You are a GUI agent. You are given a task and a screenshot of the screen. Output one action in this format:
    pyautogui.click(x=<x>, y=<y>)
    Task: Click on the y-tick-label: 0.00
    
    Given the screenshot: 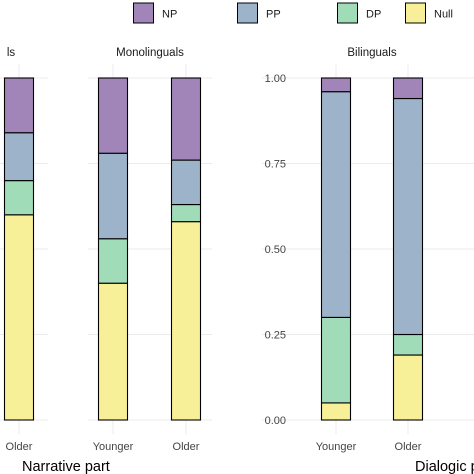 What is the action you would take?
    pyautogui.click(x=275, y=421)
    